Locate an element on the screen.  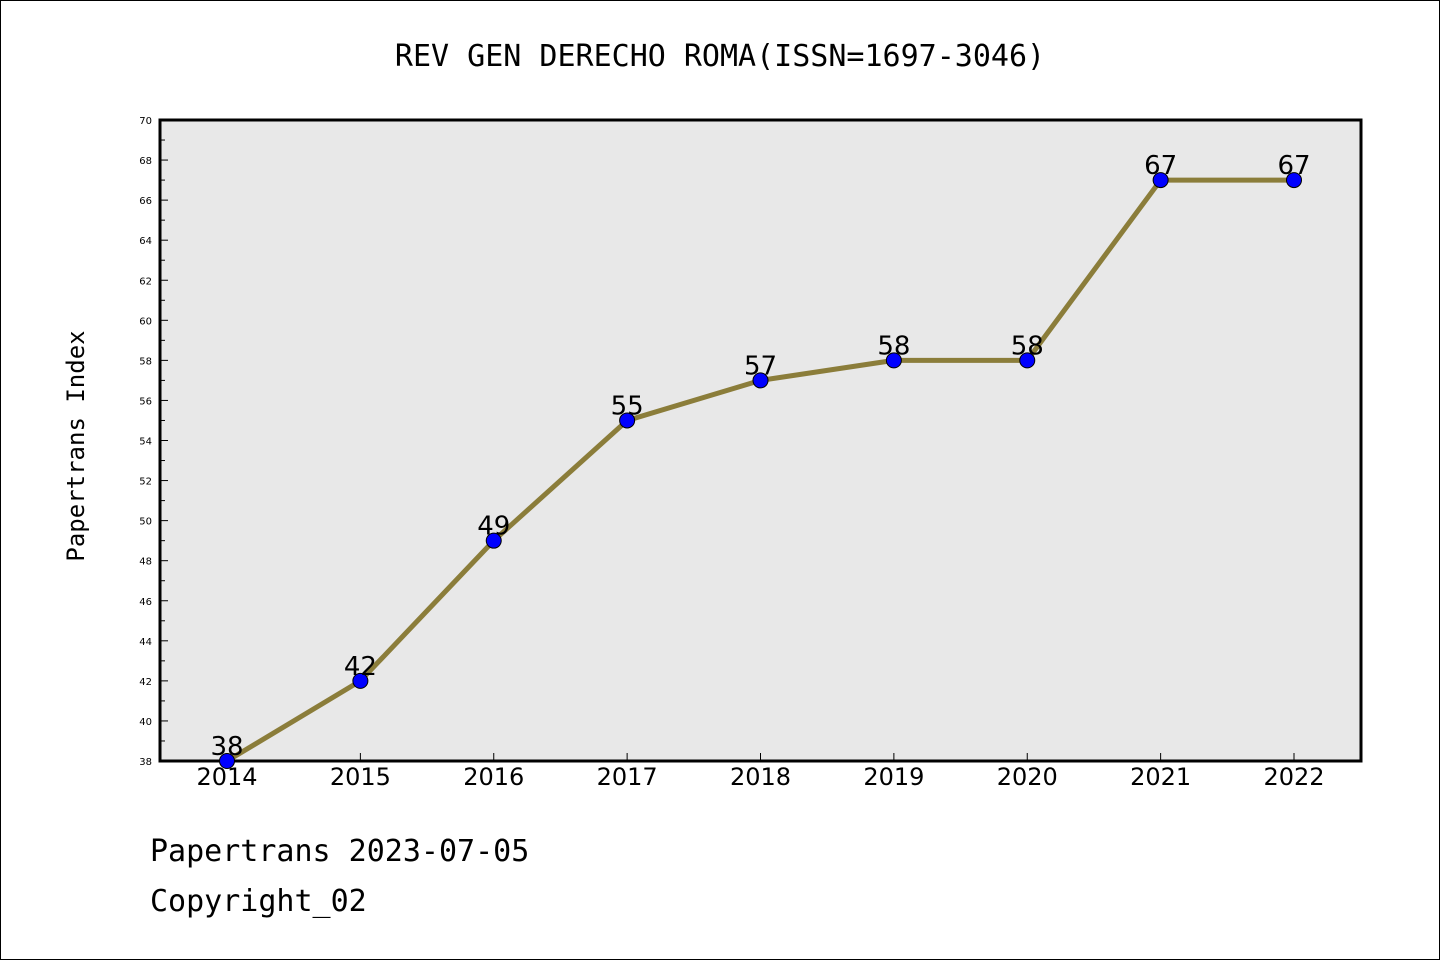
data-label: 55 is located at coordinates (627, 406).